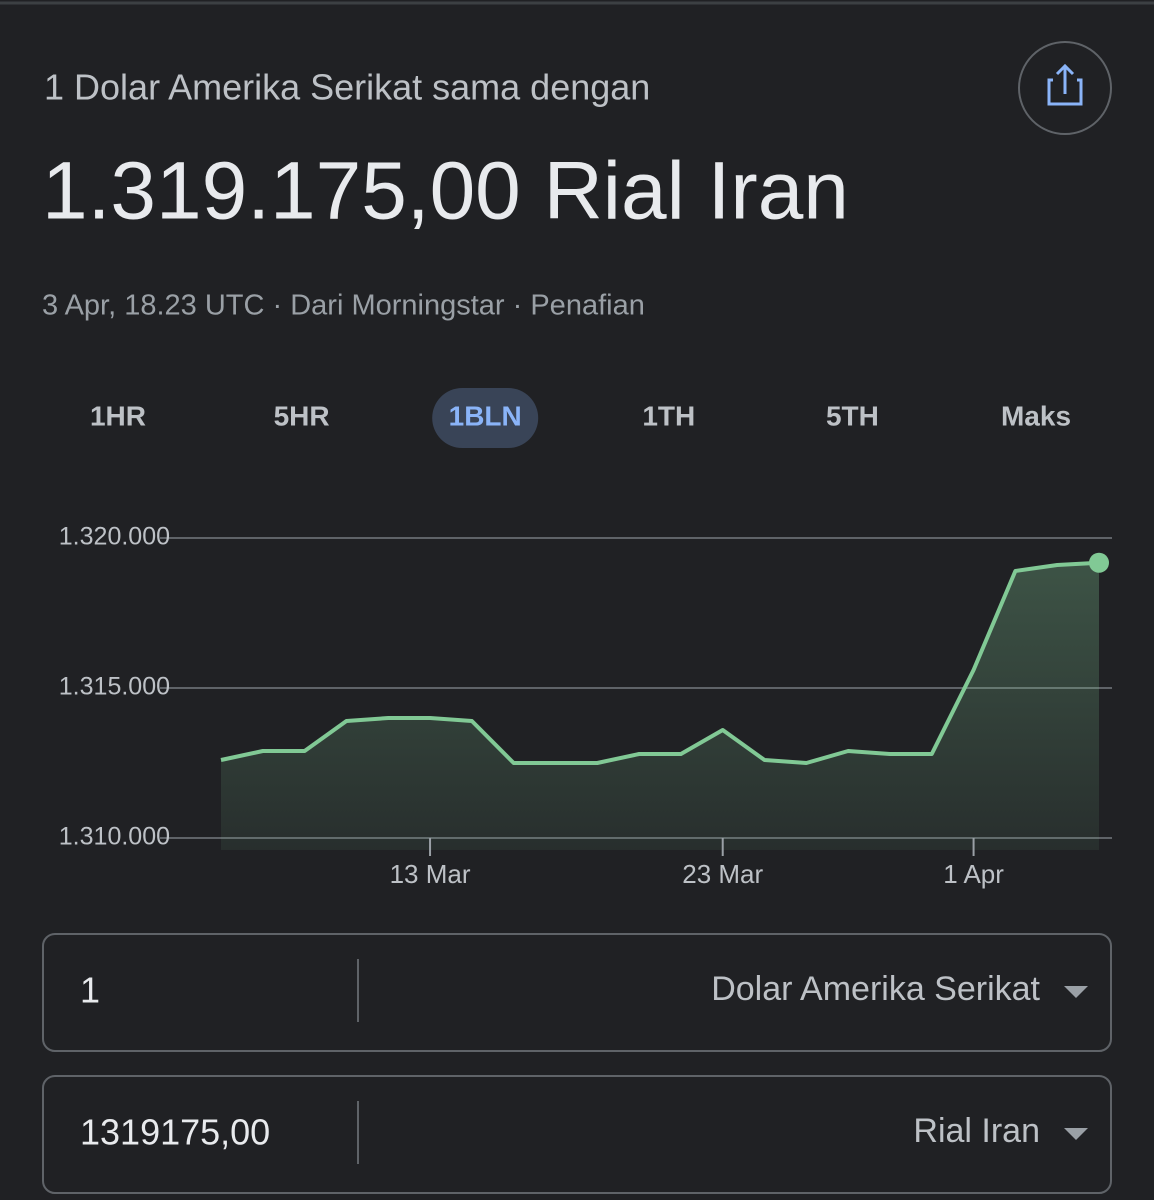 This screenshot has height=1200, width=1154. Describe the element at coordinates (347, 87) in the screenshot. I see `subtitle: 1 Dolar Amerika Serikat sama dengan` at that location.